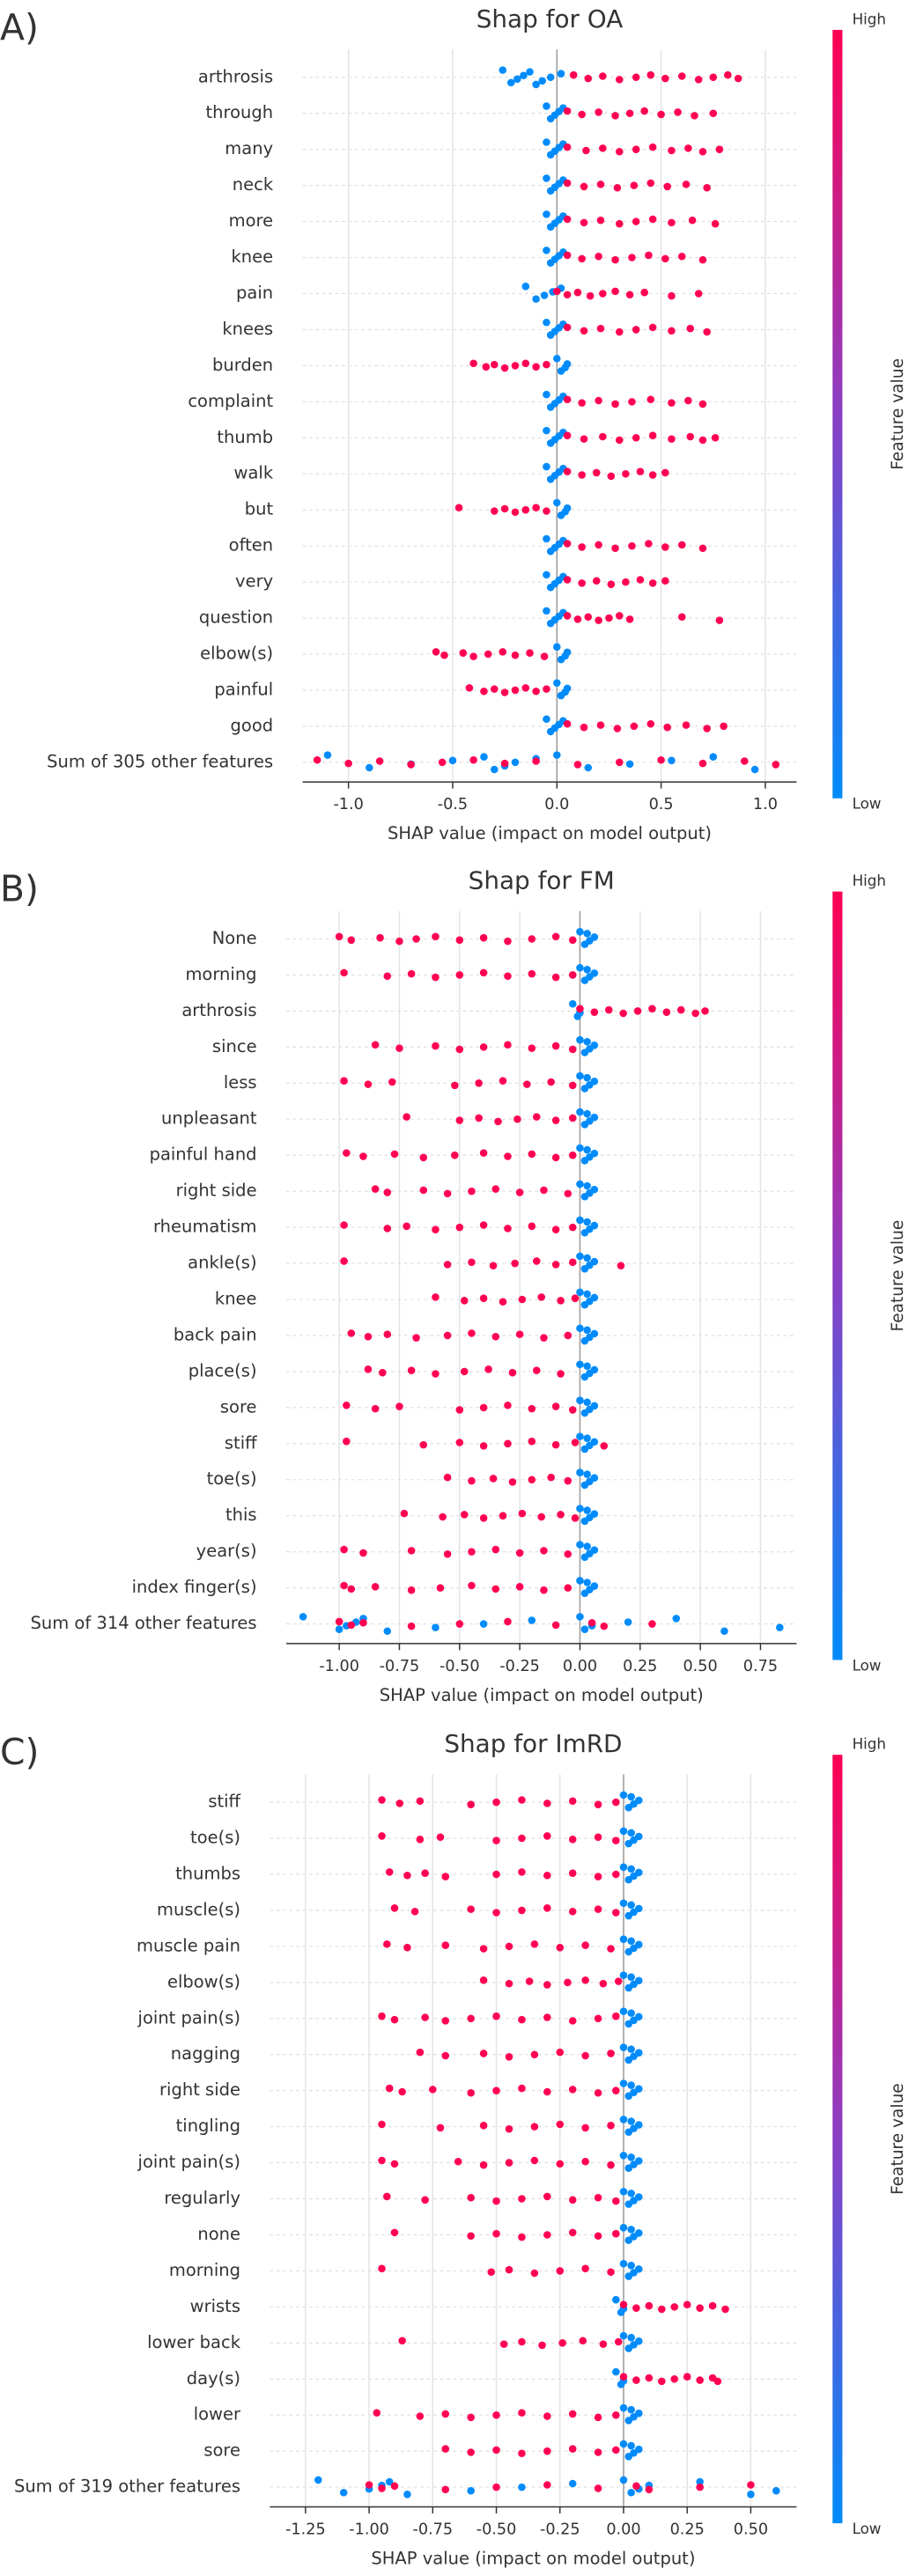  I want to click on feature-label: morning, so click(220, 974).